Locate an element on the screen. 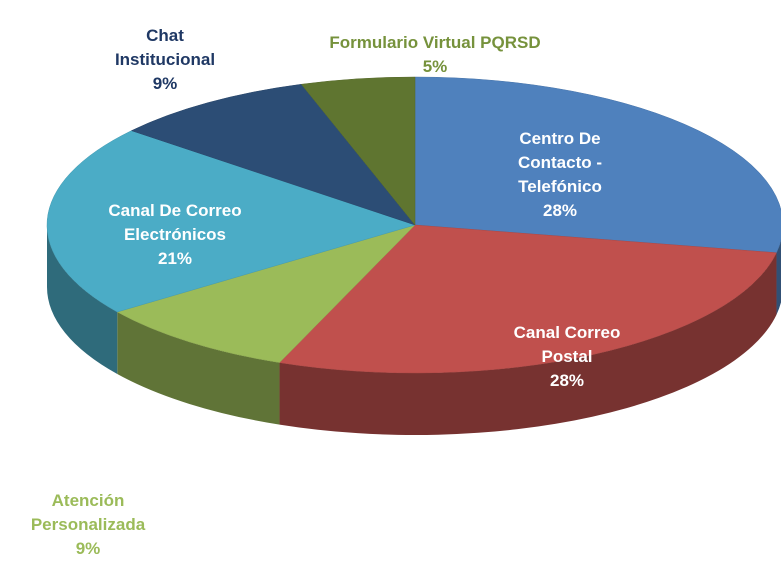 This screenshot has height=567, width=781. slice-label: Atención Personalizada 9% is located at coordinates (88, 525).